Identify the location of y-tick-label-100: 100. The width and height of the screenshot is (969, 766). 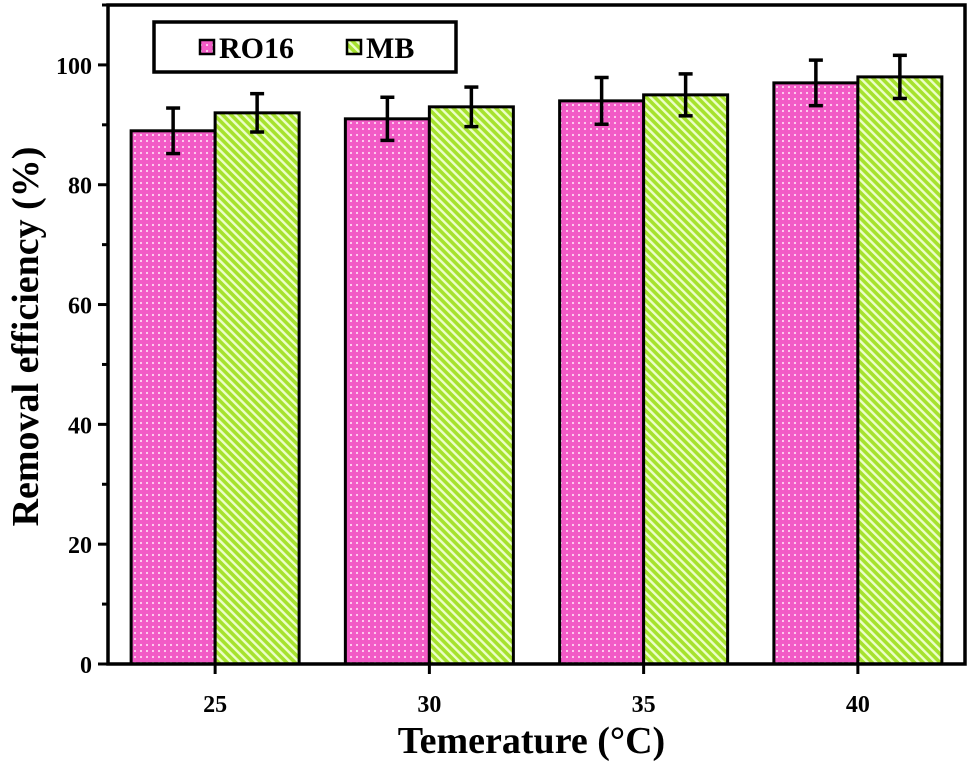
(74, 67).